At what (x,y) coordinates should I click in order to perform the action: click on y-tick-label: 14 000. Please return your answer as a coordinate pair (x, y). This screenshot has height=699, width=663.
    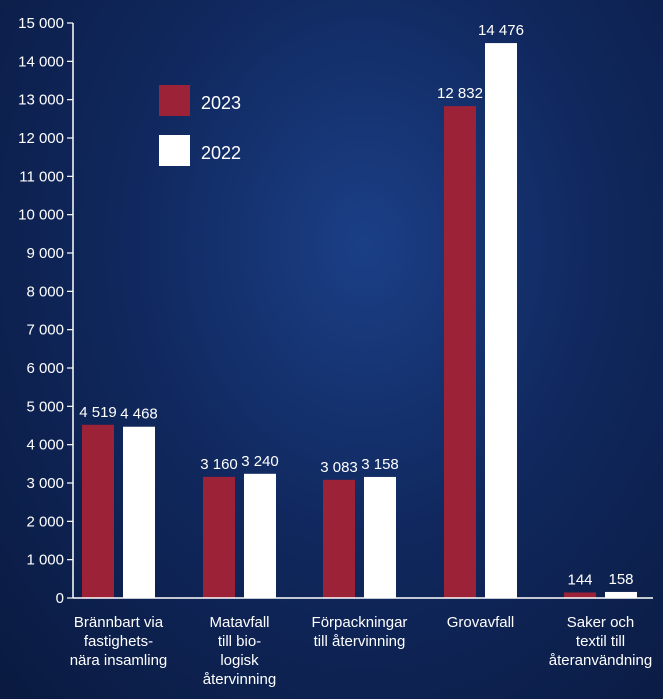
    Looking at the image, I should click on (41, 61).